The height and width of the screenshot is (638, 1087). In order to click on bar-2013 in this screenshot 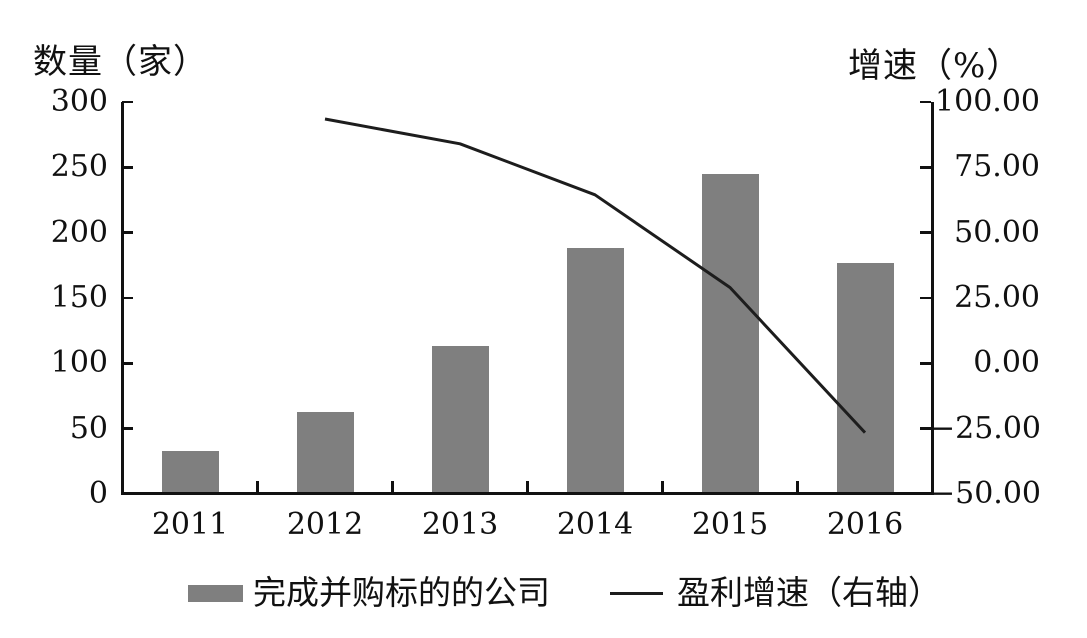, I will do `click(460, 420)`.